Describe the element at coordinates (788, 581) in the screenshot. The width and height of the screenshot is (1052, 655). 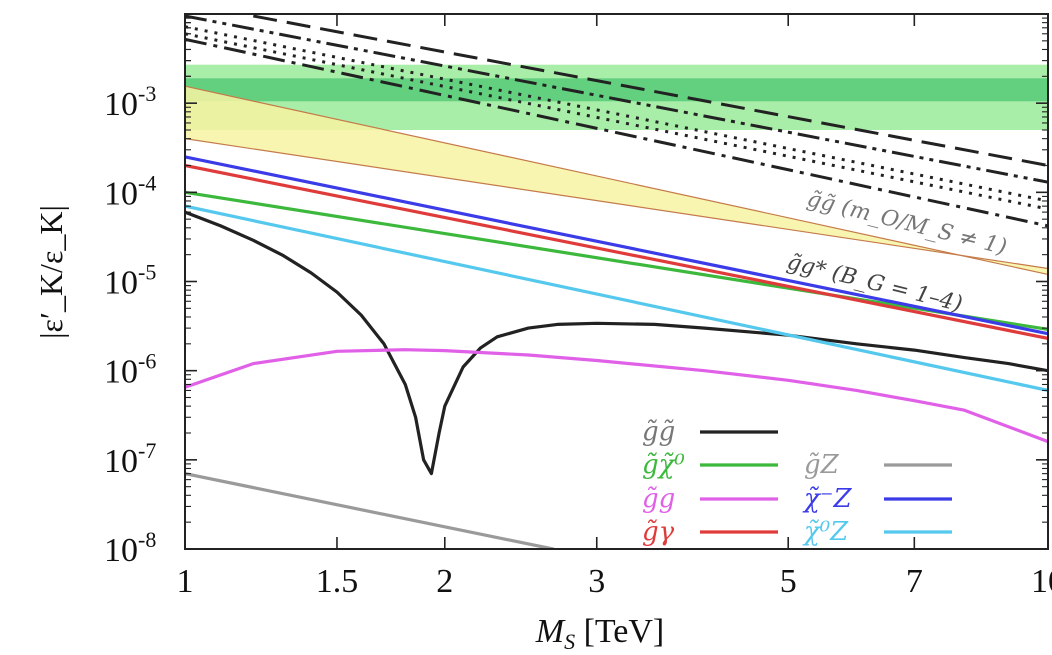
I see `x-tick-label-4: 5` at that location.